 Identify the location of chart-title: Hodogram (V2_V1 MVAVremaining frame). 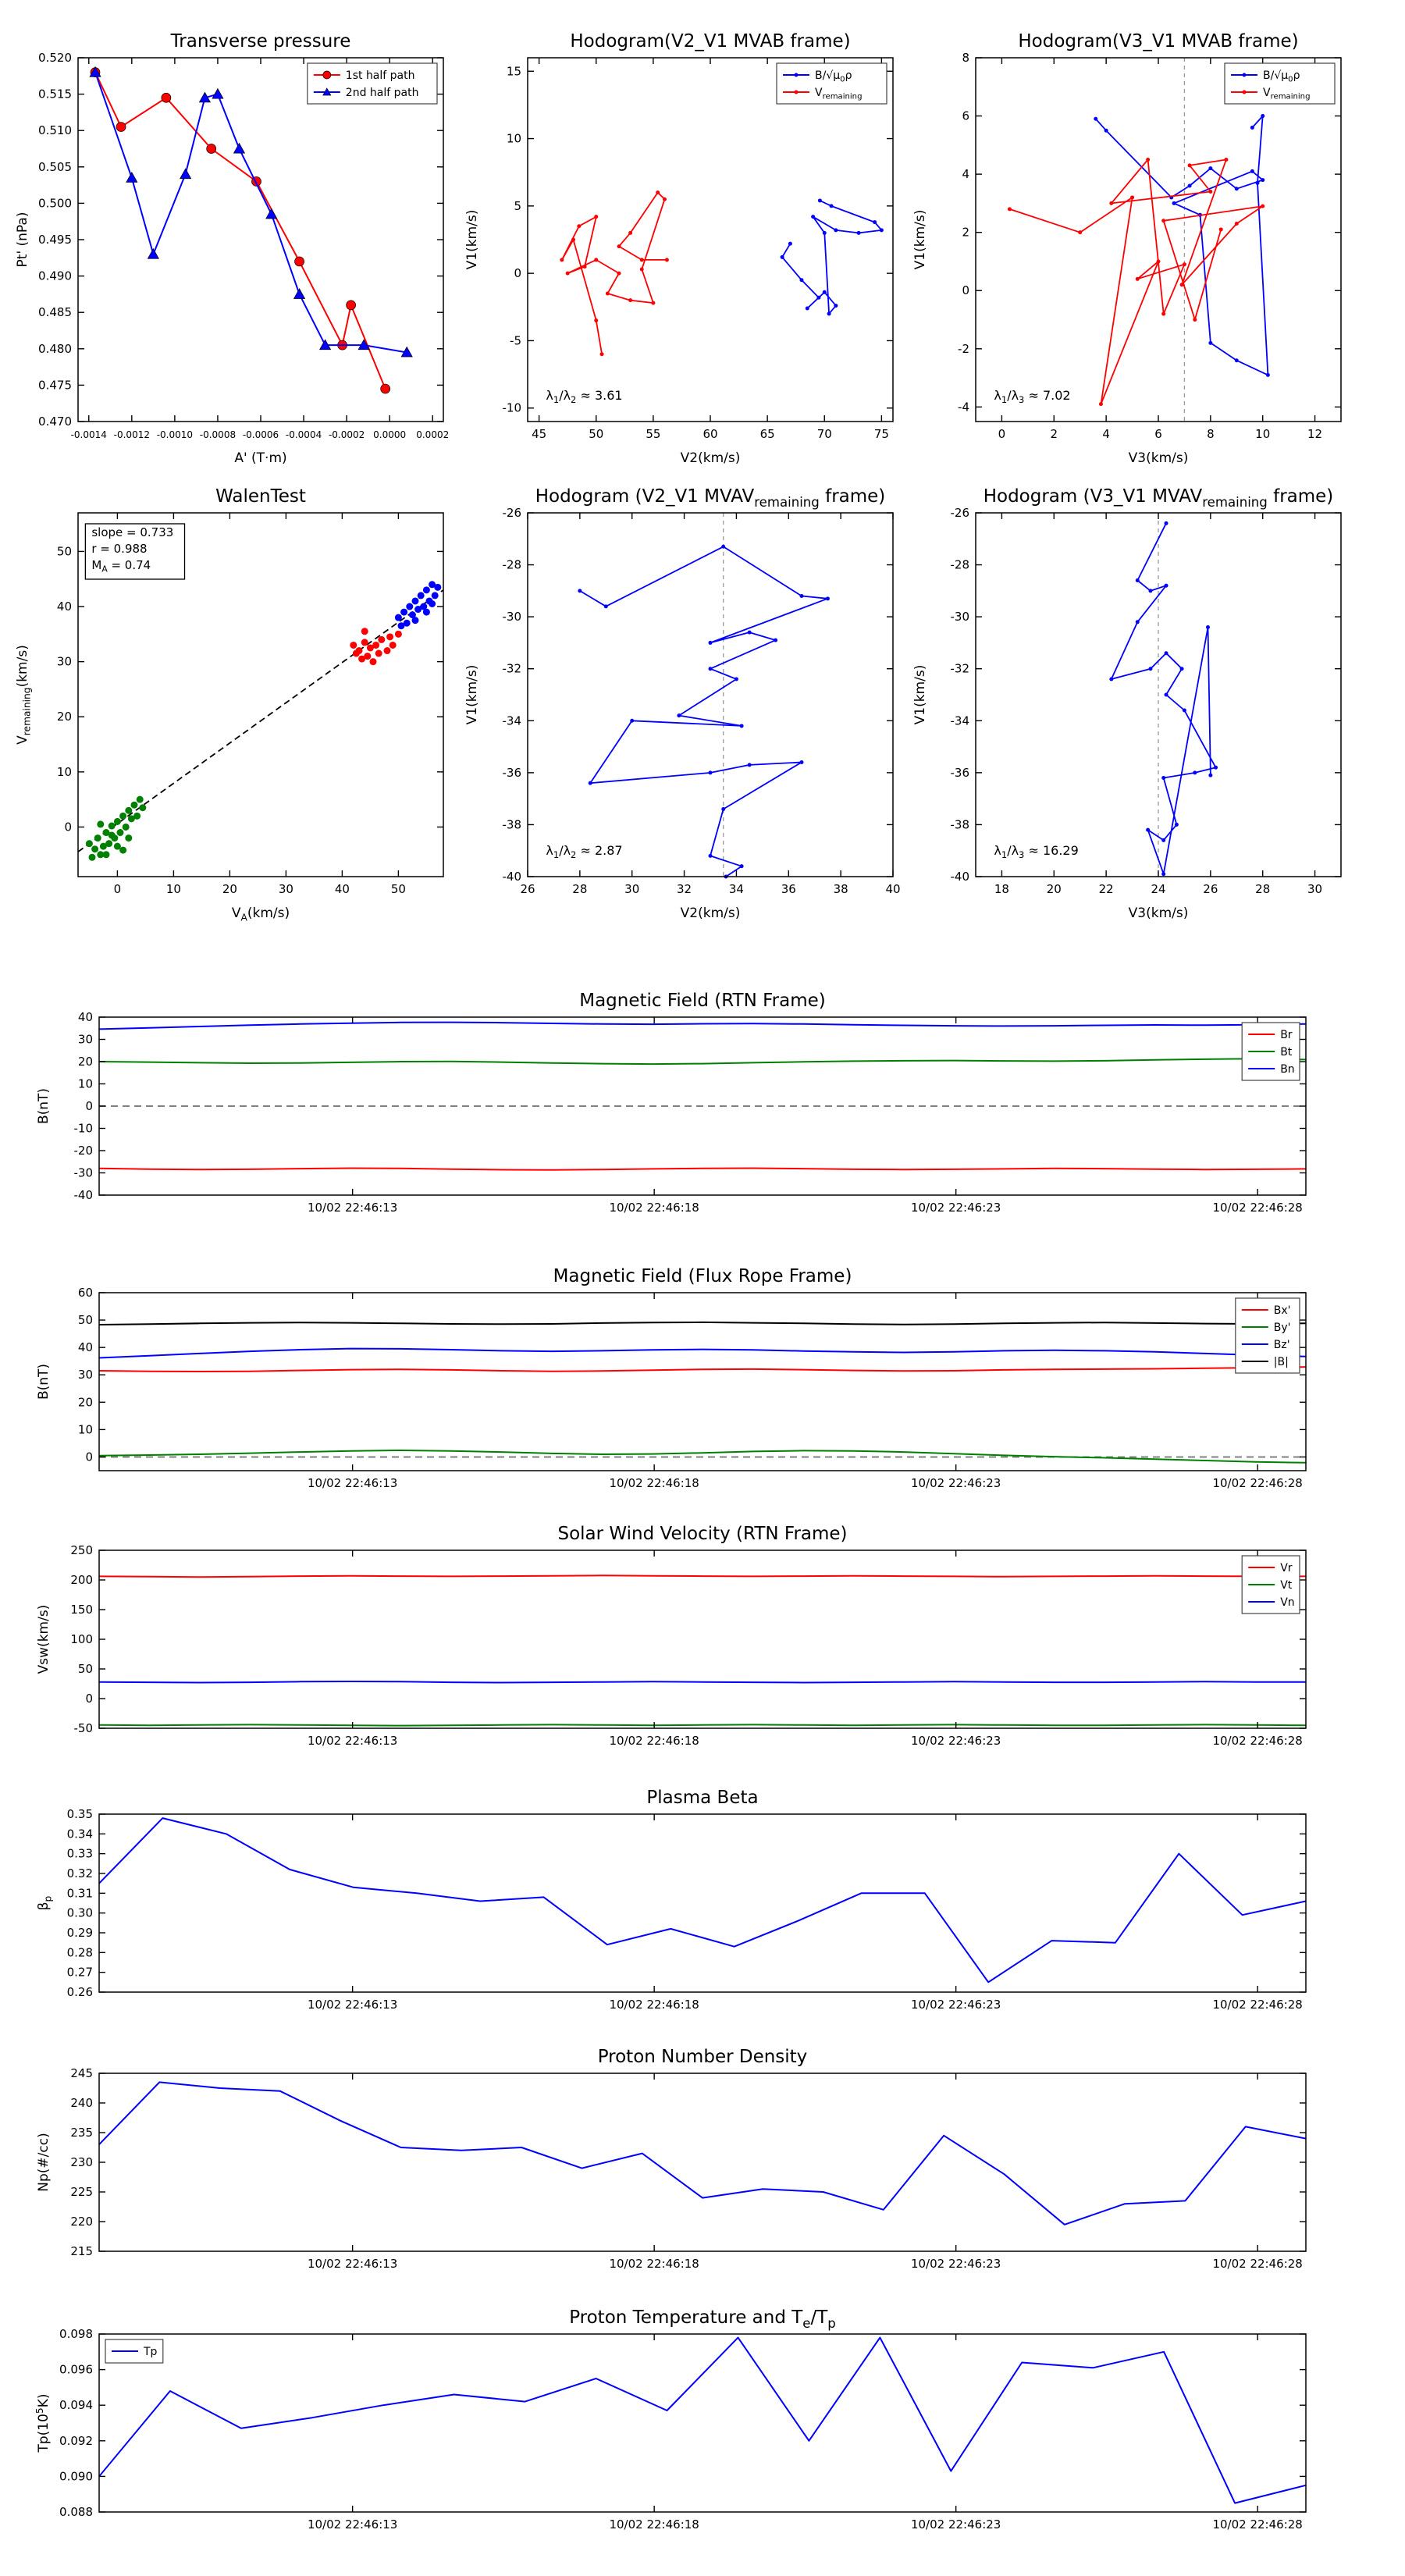
(711, 498).